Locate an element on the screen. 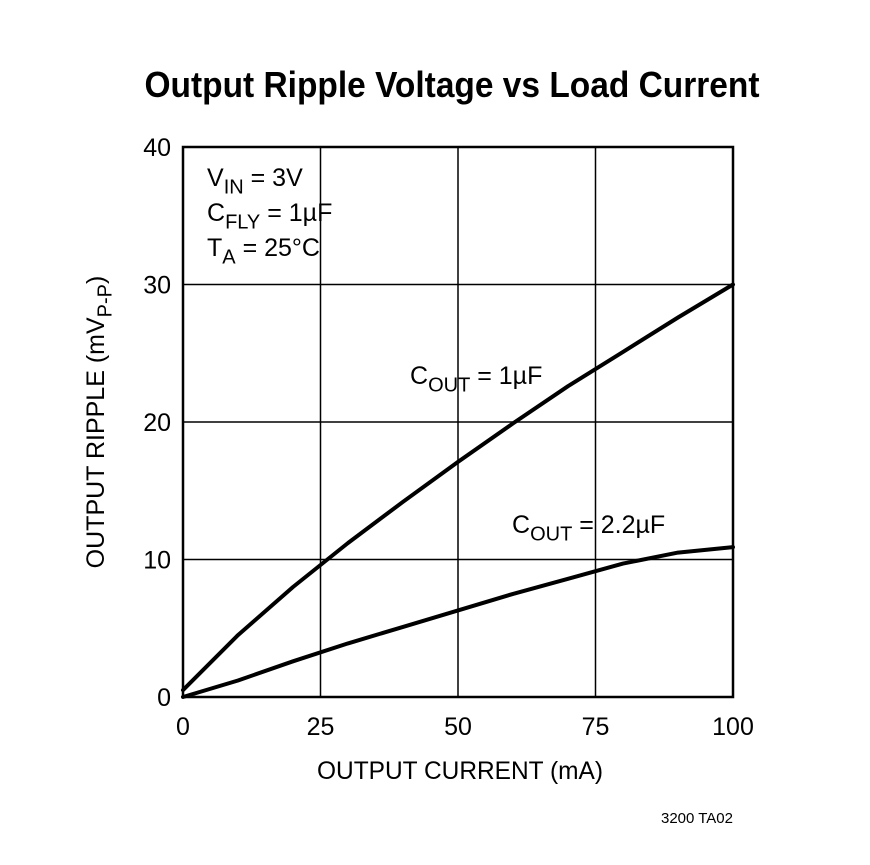 The height and width of the screenshot is (865, 870). text-part: ) is located at coordinates (96, 280).